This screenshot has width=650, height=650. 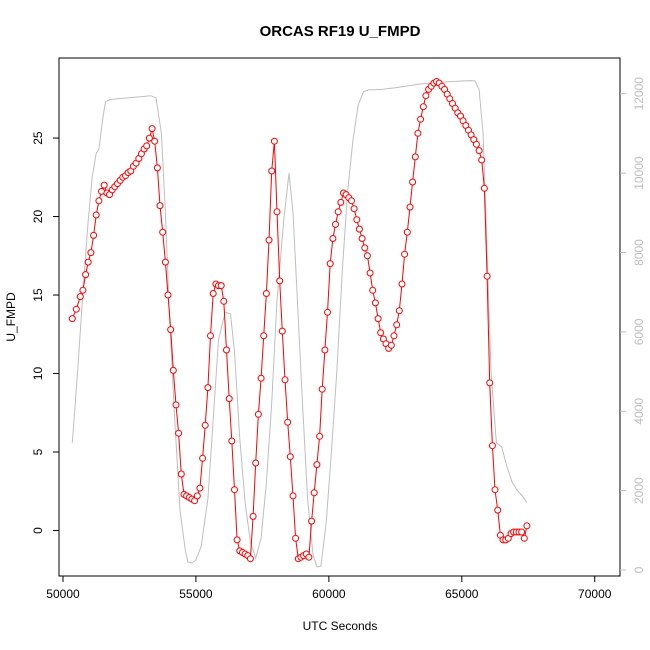 What do you see at coordinates (639, 173) in the screenshot?
I see `y2-tick-label: 10000` at bounding box center [639, 173].